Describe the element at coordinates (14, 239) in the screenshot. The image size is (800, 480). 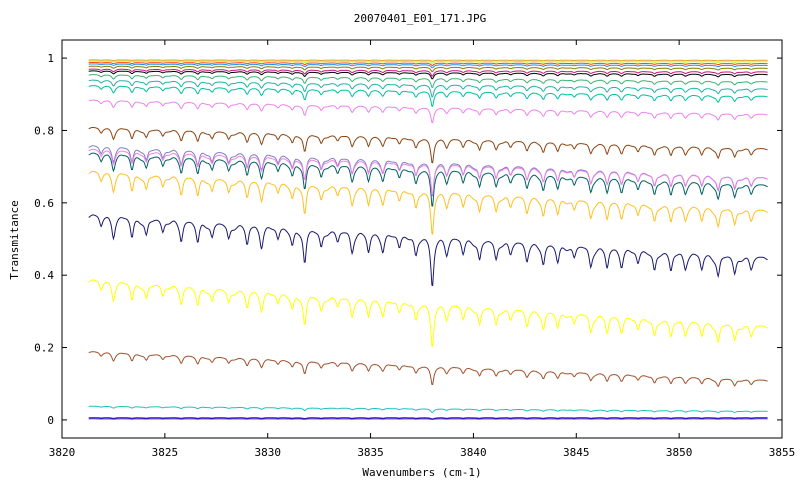
I see `y-axis-title: Transmitance` at that location.